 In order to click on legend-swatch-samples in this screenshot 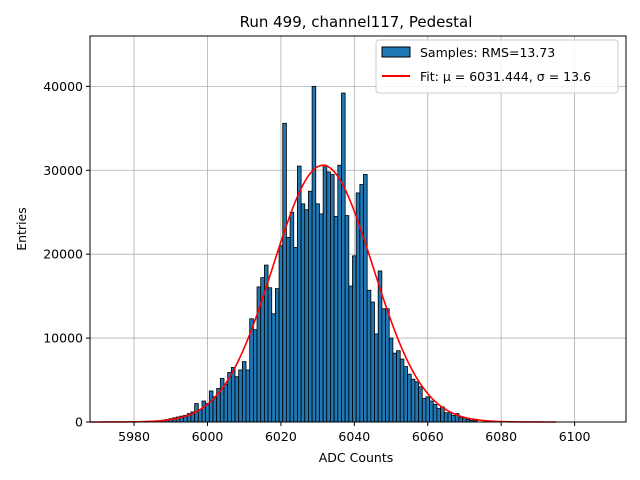, I will do `click(396, 52)`.